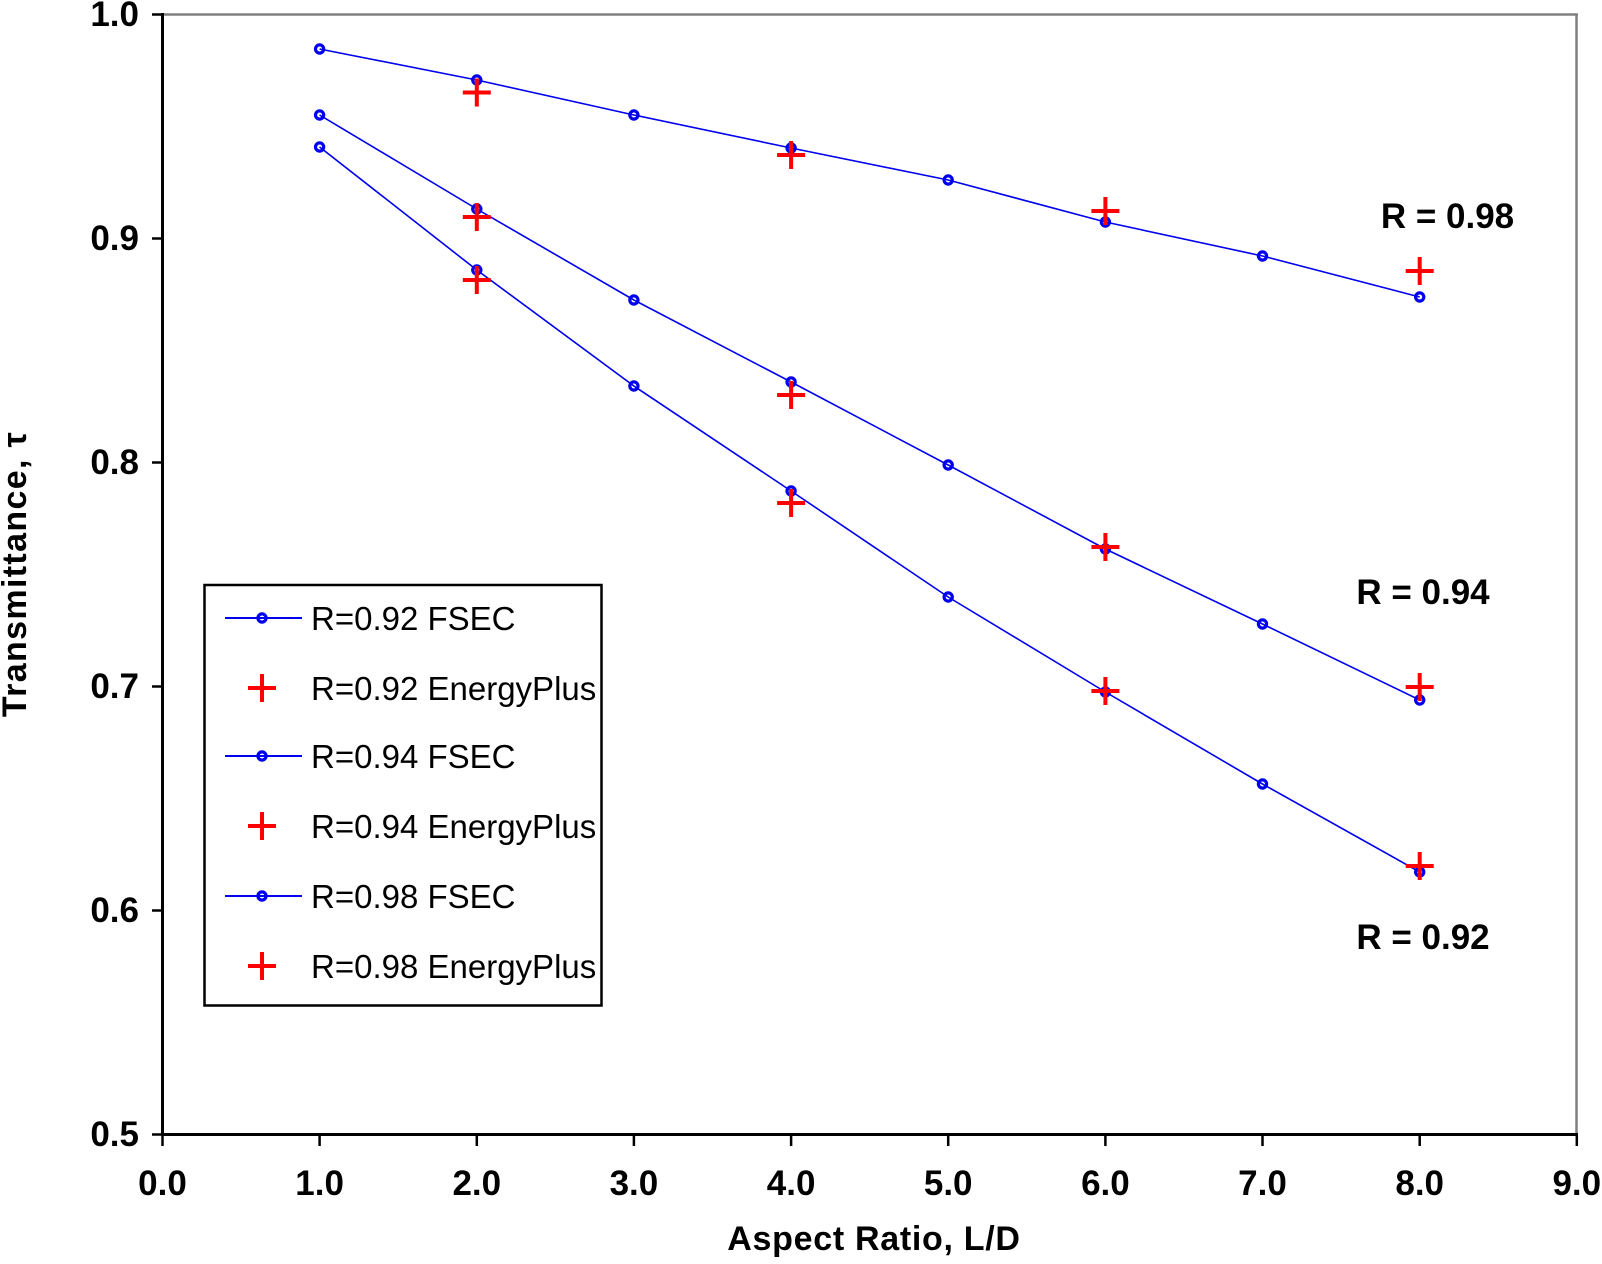 The width and height of the screenshot is (1602, 1264). What do you see at coordinates (114, 238) in the screenshot?
I see `svg-text: 0.9` at bounding box center [114, 238].